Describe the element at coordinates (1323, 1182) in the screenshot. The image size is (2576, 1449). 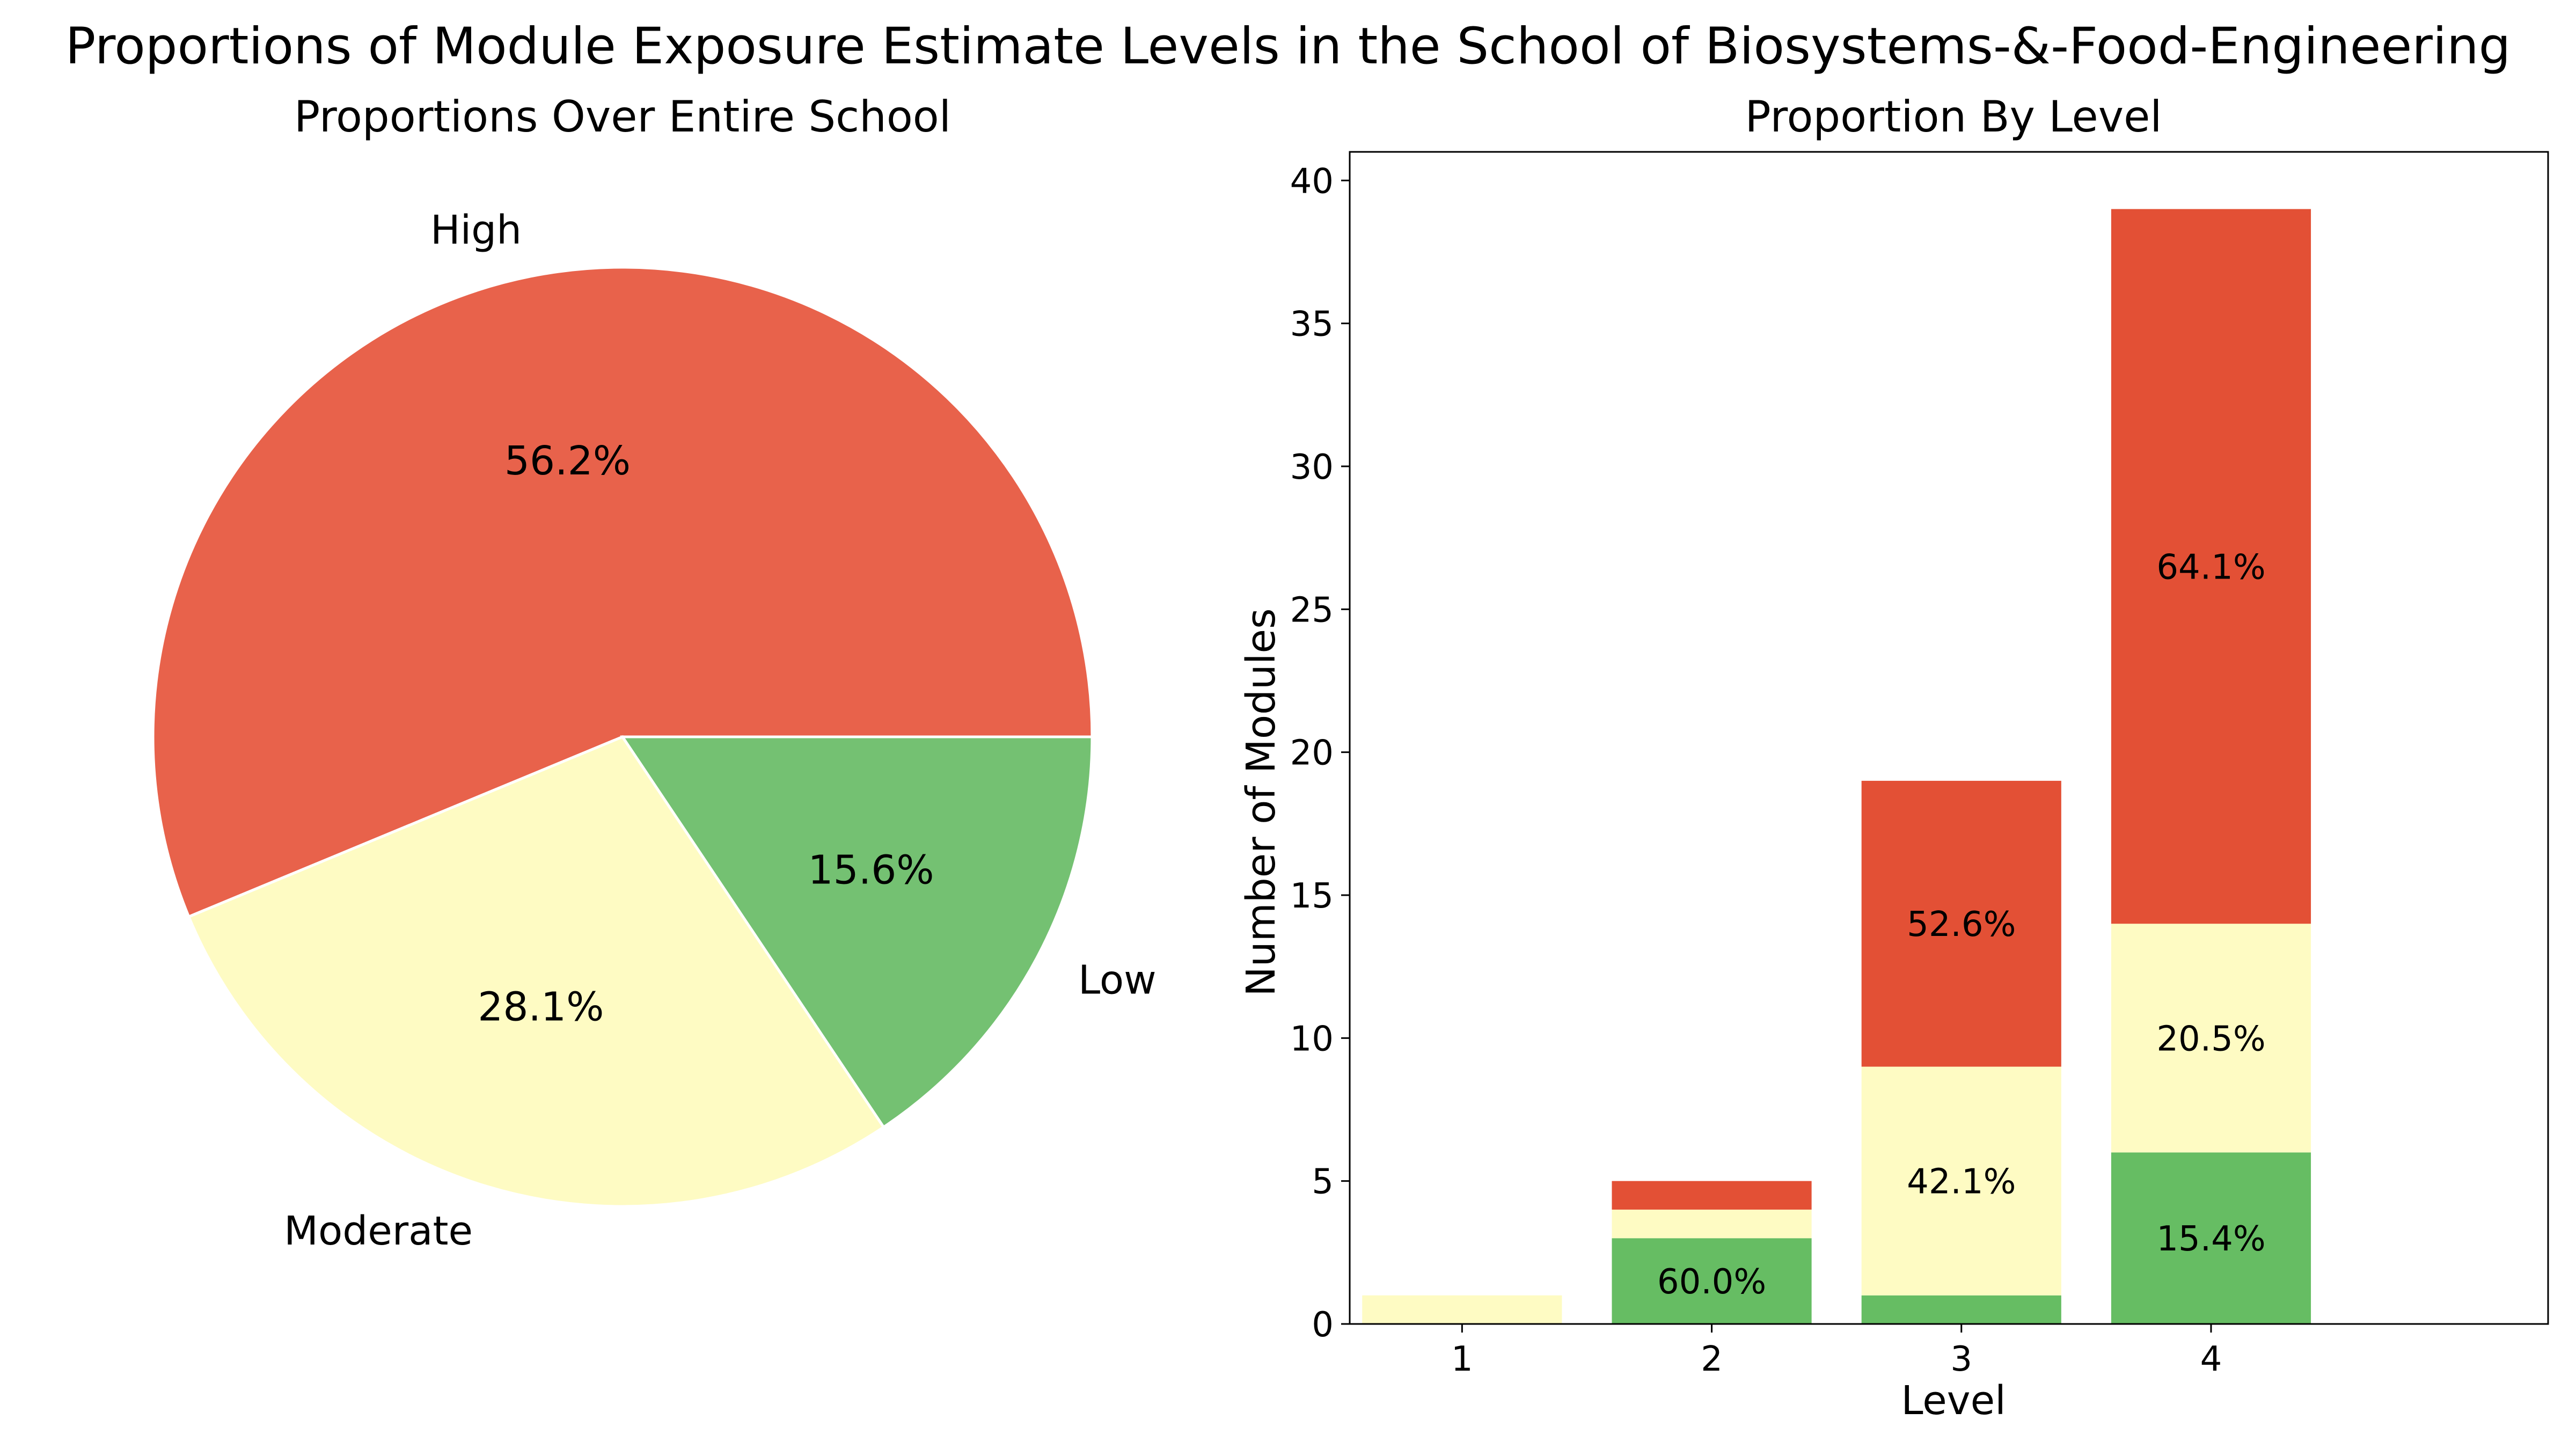
I see `y-tick-label: 5` at that location.